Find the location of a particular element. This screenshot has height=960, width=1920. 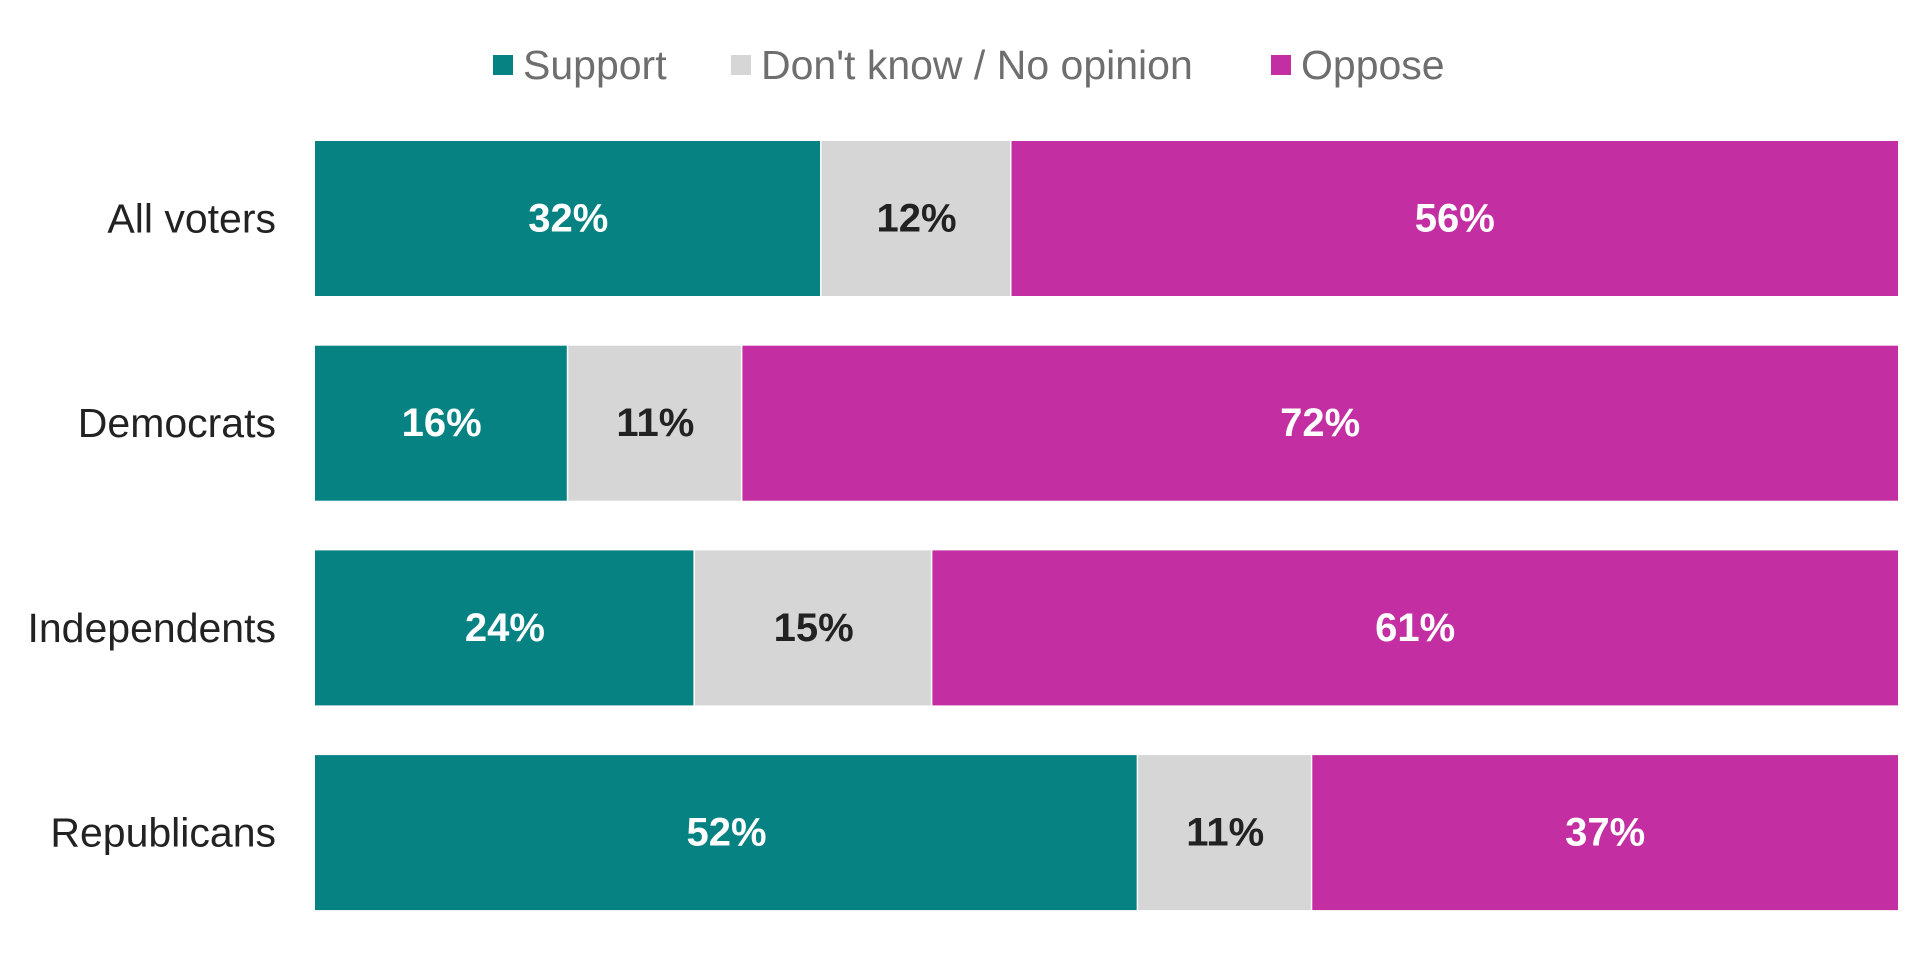

value-label-democrats-don-t-know-no-opinion: 11% is located at coordinates (655, 423).